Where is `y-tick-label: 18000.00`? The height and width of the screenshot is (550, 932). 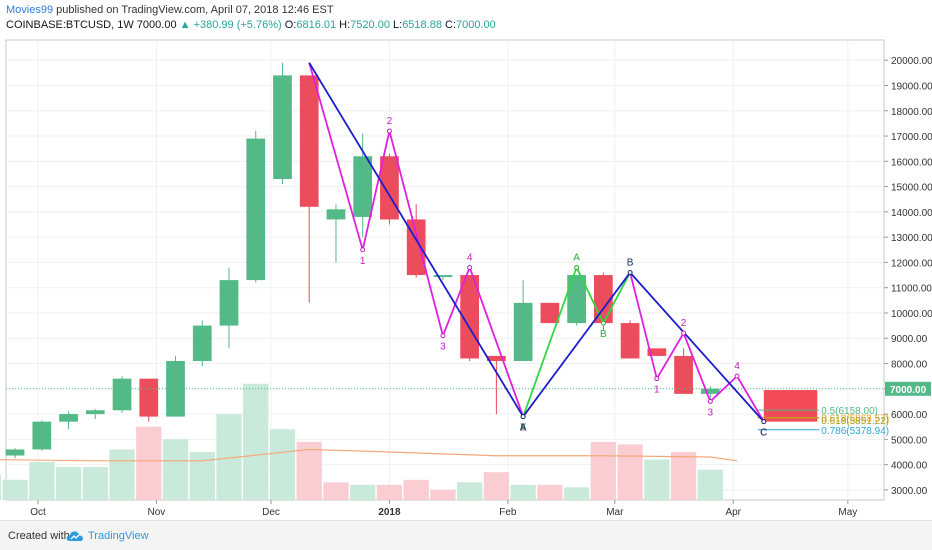 y-tick-label: 18000.00 is located at coordinates (911, 112).